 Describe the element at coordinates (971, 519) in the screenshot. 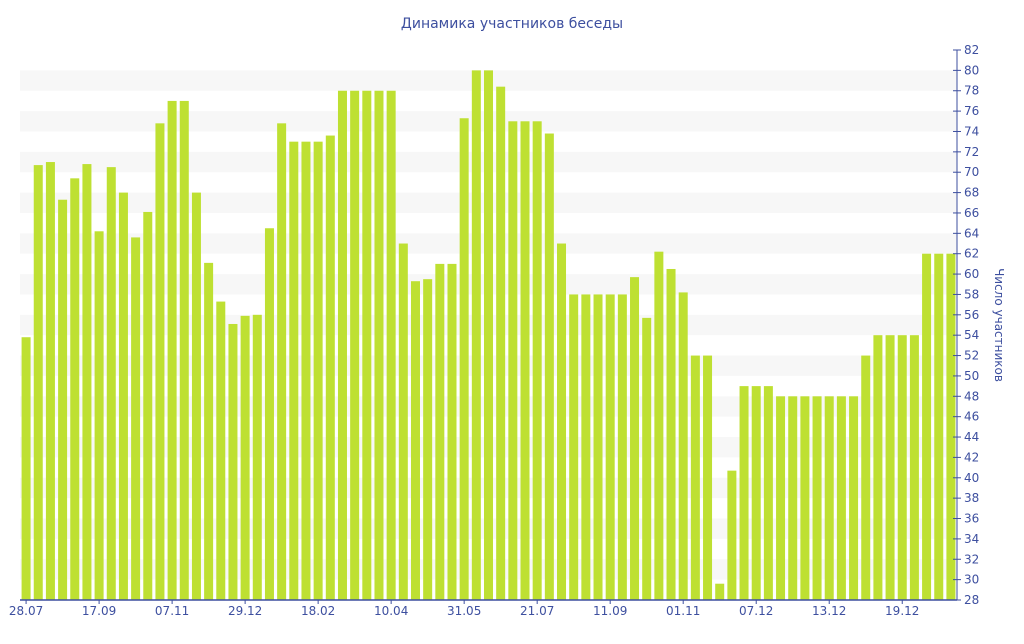

I see `y-tick-label: 36` at that location.